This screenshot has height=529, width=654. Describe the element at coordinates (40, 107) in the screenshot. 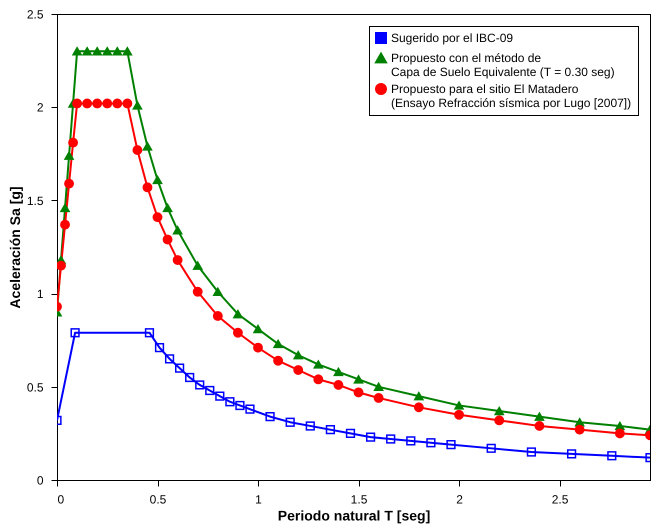

I see `y-tick-label: 2` at that location.